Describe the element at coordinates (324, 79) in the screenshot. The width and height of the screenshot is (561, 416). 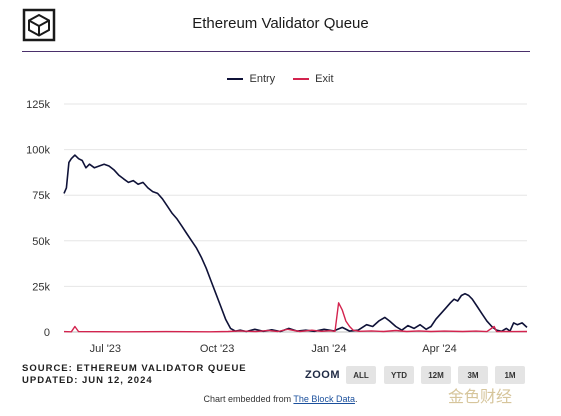
I see `legend-label-exit: Exit` at that location.